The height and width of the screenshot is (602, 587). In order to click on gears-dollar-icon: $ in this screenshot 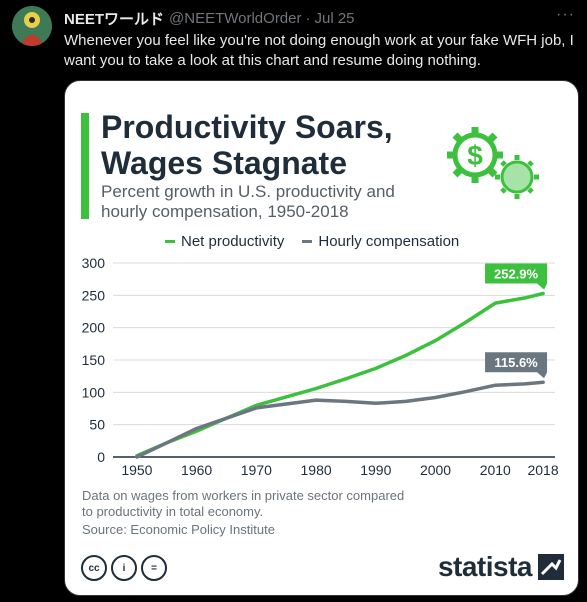, I will do `click(493, 163)`.